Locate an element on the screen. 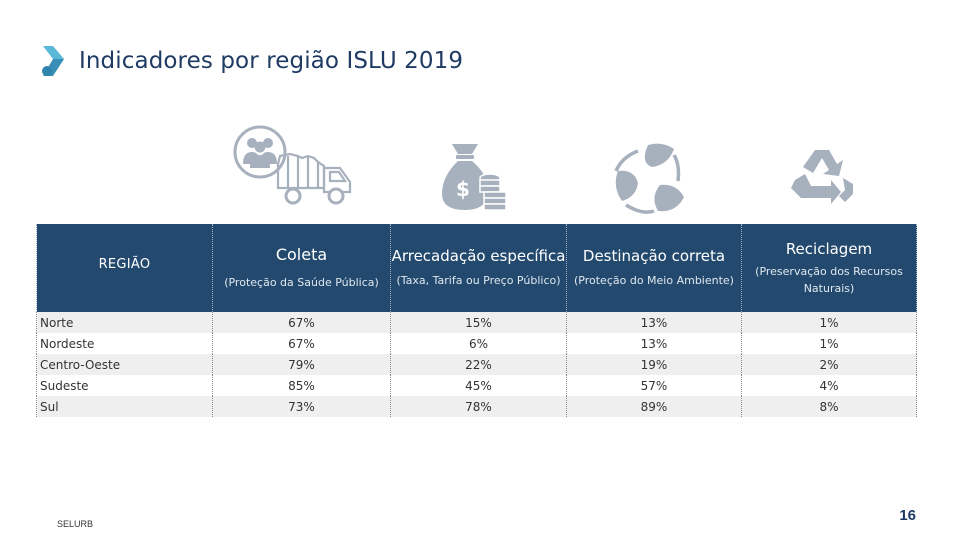 The width and height of the screenshot is (960, 540). money-bag-coins-icon: $ is located at coordinates (474, 177).